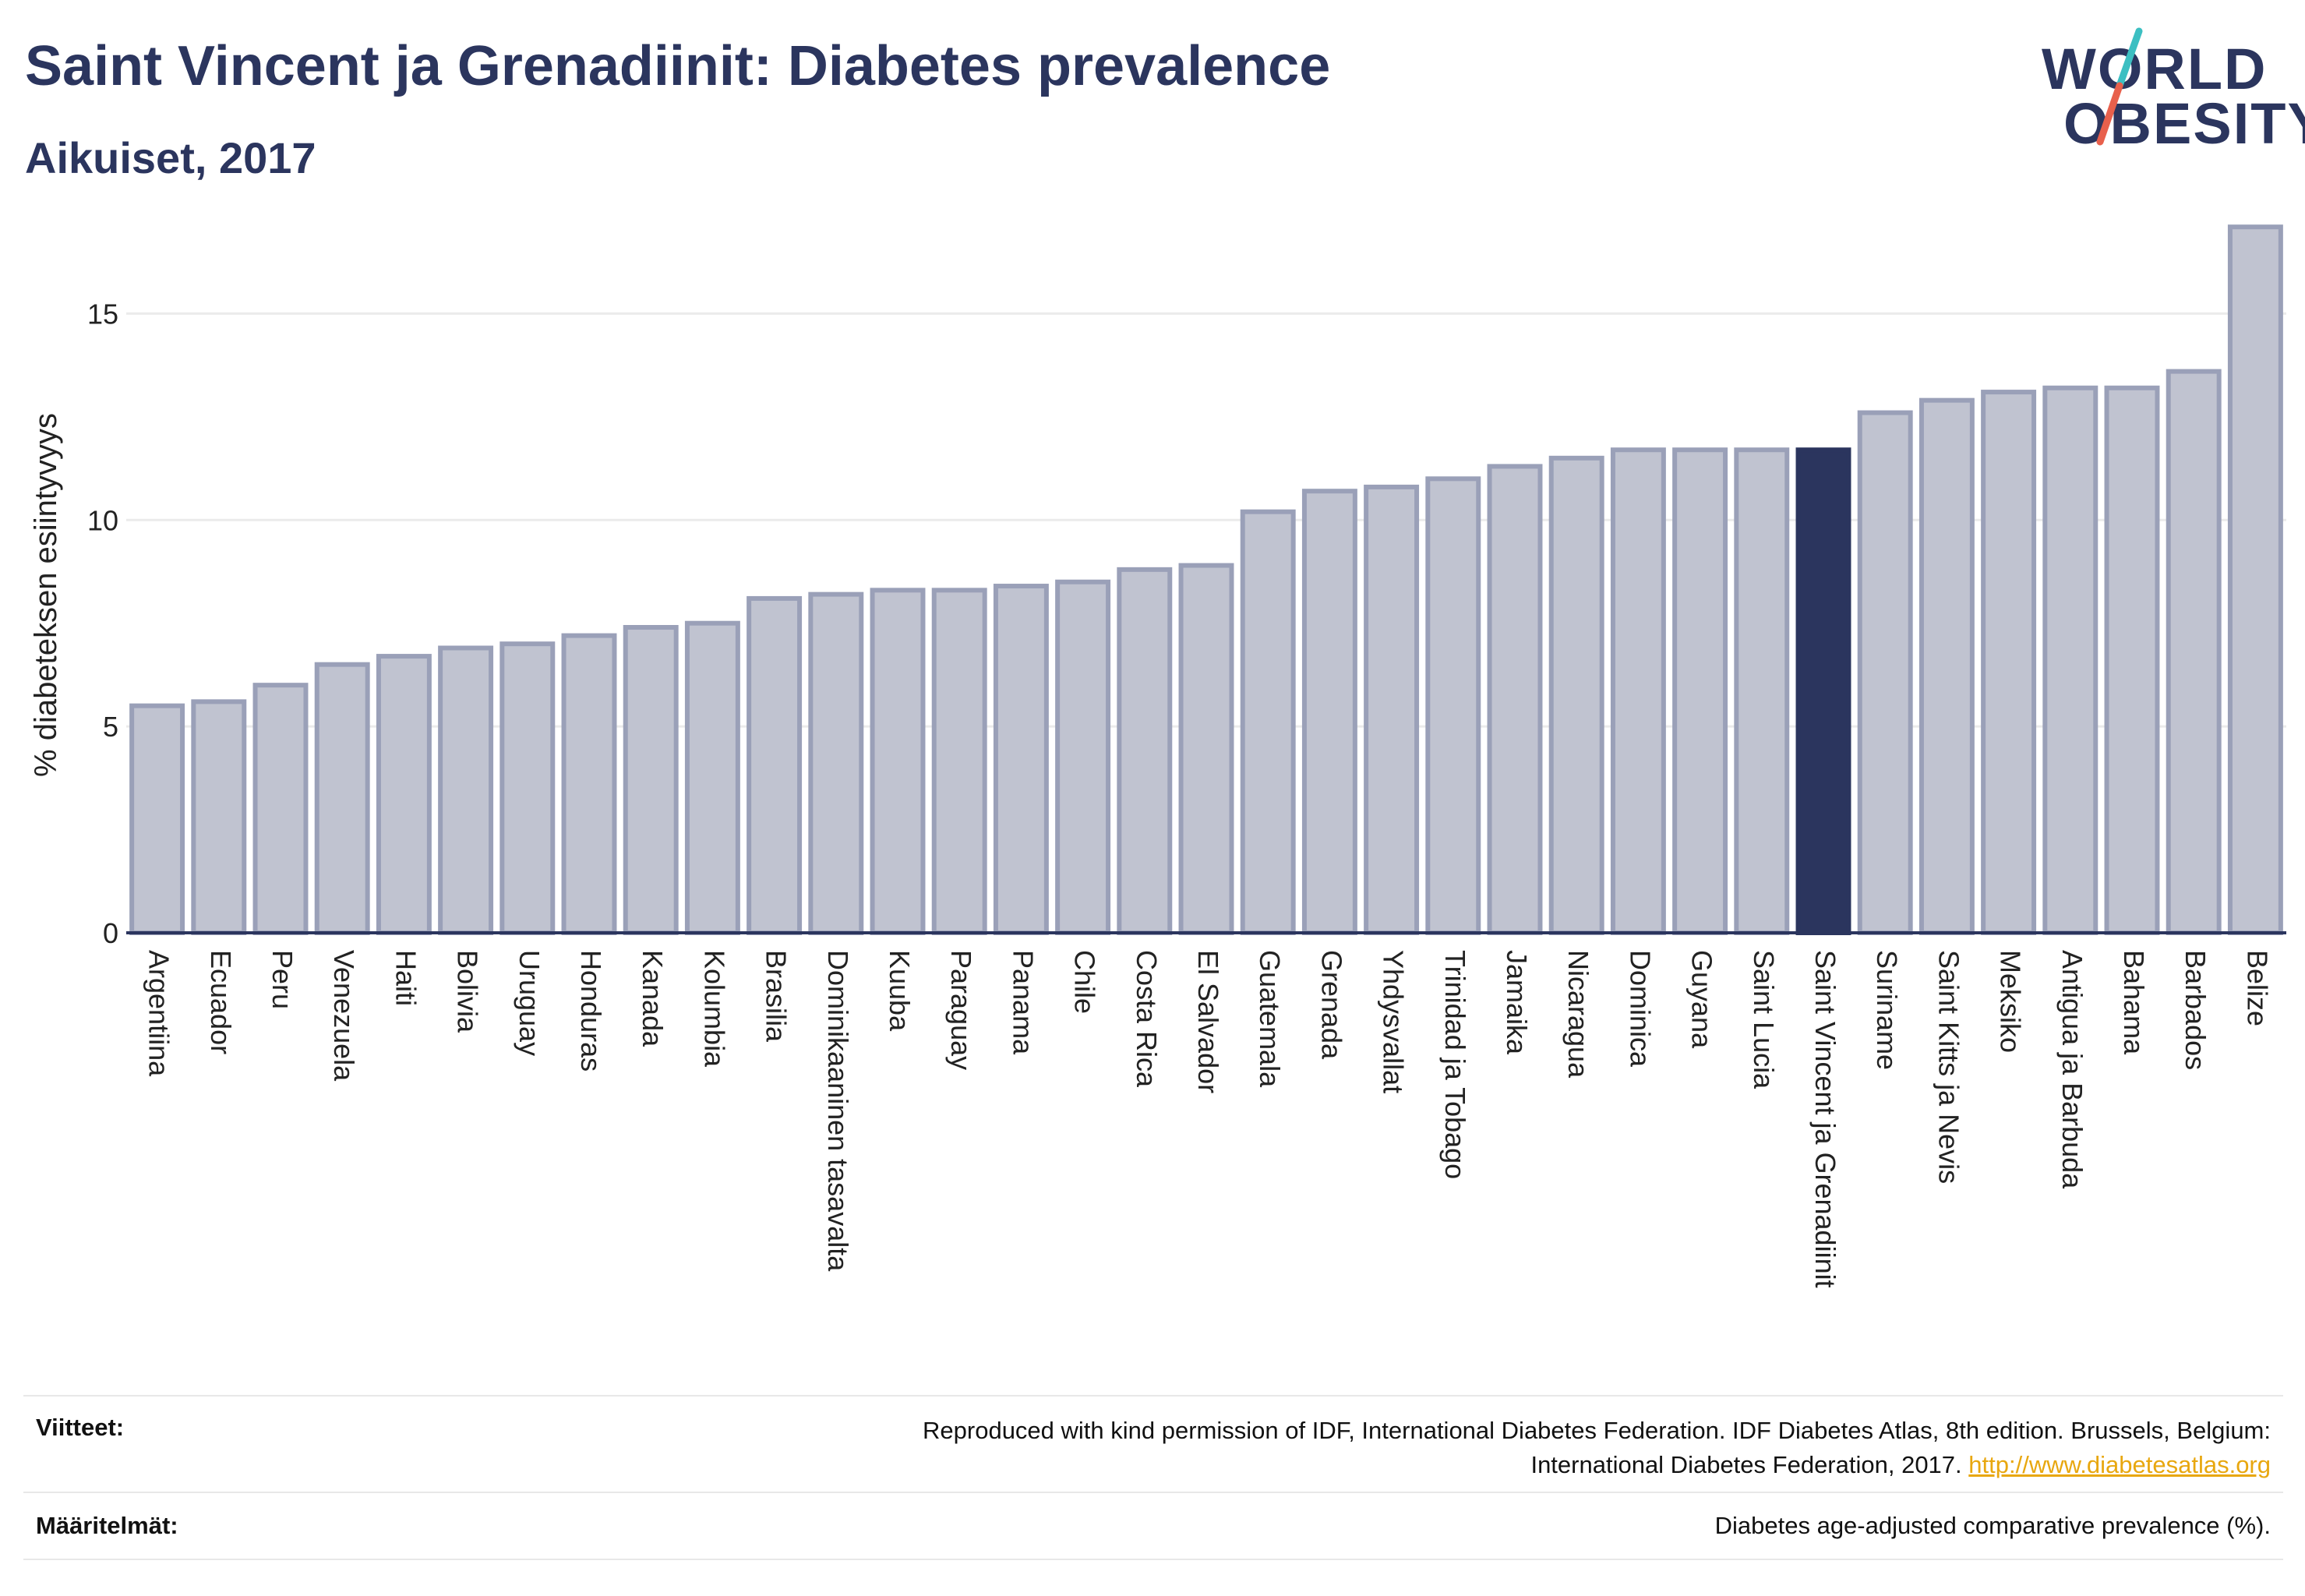 The width and height of the screenshot is (2305, 1596). What do you see at coordinates (110, 933) in the screenshot?
I see `y-tick-label: 0` at bounding box center [110, 933].